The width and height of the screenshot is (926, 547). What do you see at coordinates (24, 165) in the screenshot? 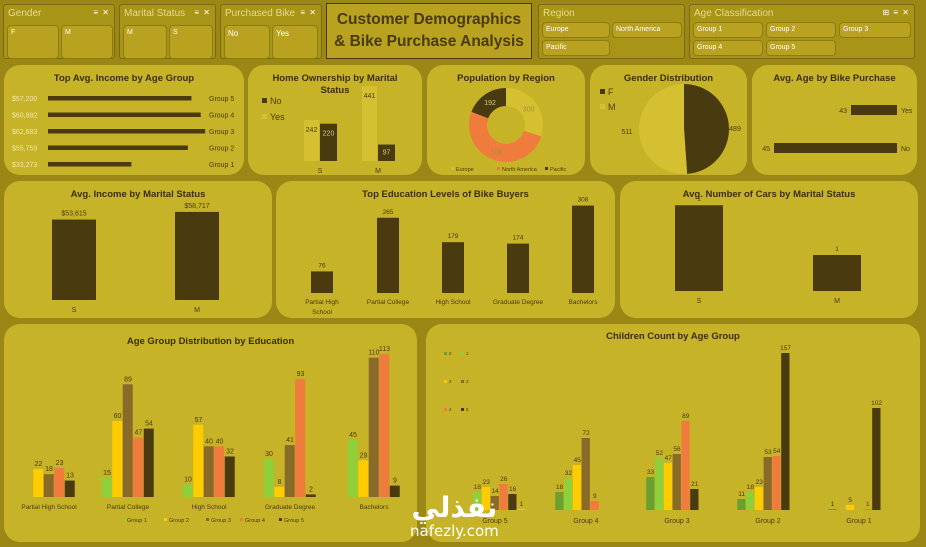
I see `data-label: $33,273` at bounding box center [24, 165].